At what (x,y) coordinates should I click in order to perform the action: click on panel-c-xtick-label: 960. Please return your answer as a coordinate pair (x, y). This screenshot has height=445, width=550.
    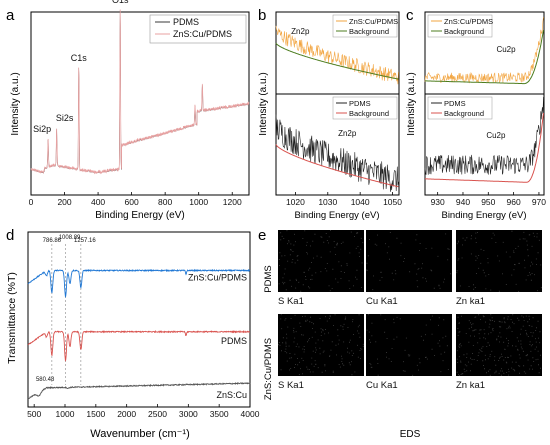
    Looking at the image, I should click on (514, 202).